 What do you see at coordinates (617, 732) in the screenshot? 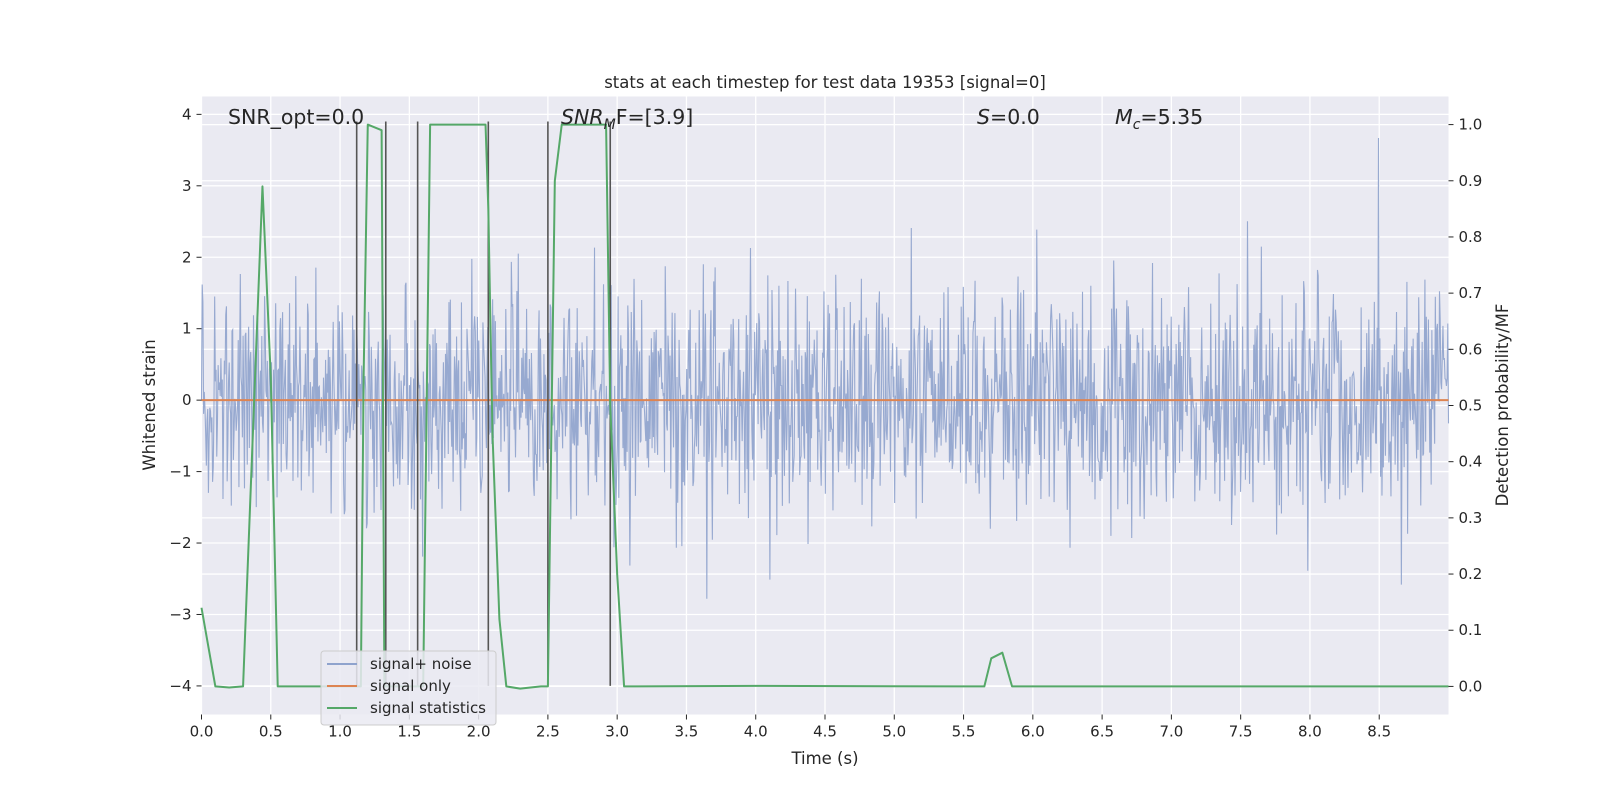
I see `x-tick-label: 3.0` at bounding box center [617, 732].